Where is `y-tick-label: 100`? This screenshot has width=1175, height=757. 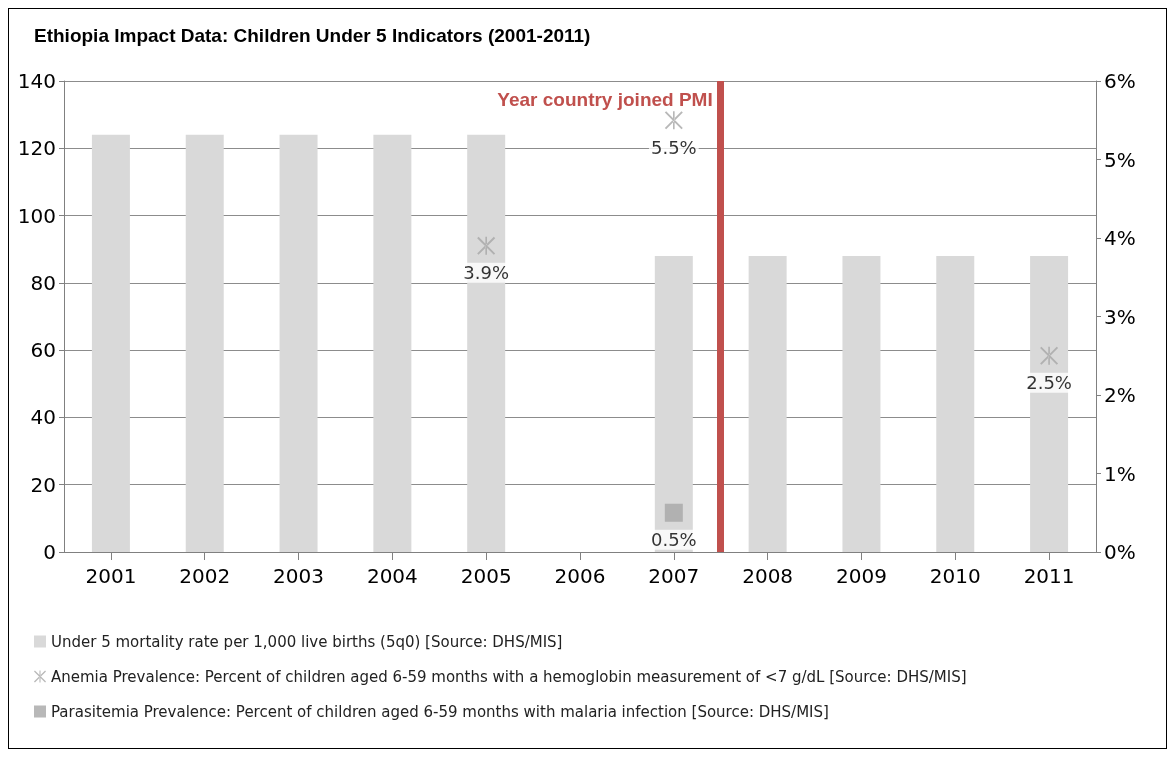
y-tick-label: 100 is located at coordinates (36, 215).